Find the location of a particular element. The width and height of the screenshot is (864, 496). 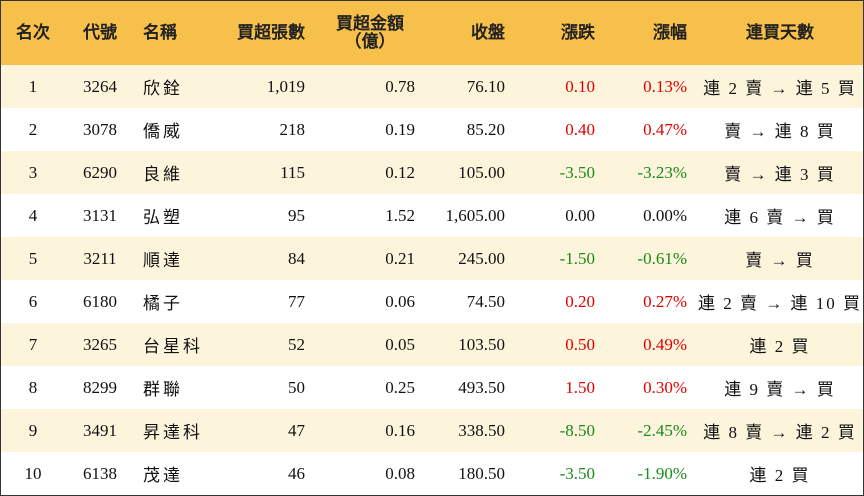

cell-net-buy-amount: 0.25 is located at coordinates (400, 387).